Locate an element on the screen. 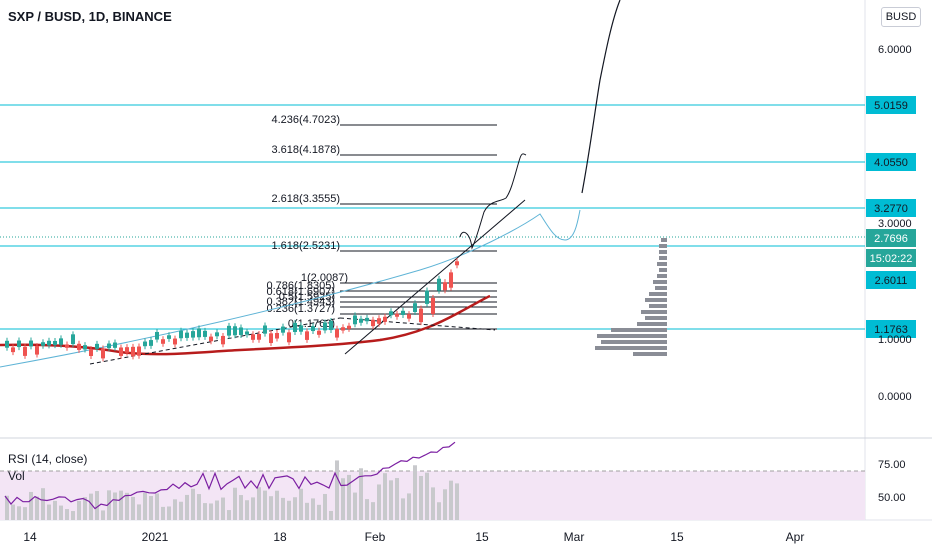 This screenshot has width=932, height=550. time-tick: 14 is located at coordinates (30, 537).